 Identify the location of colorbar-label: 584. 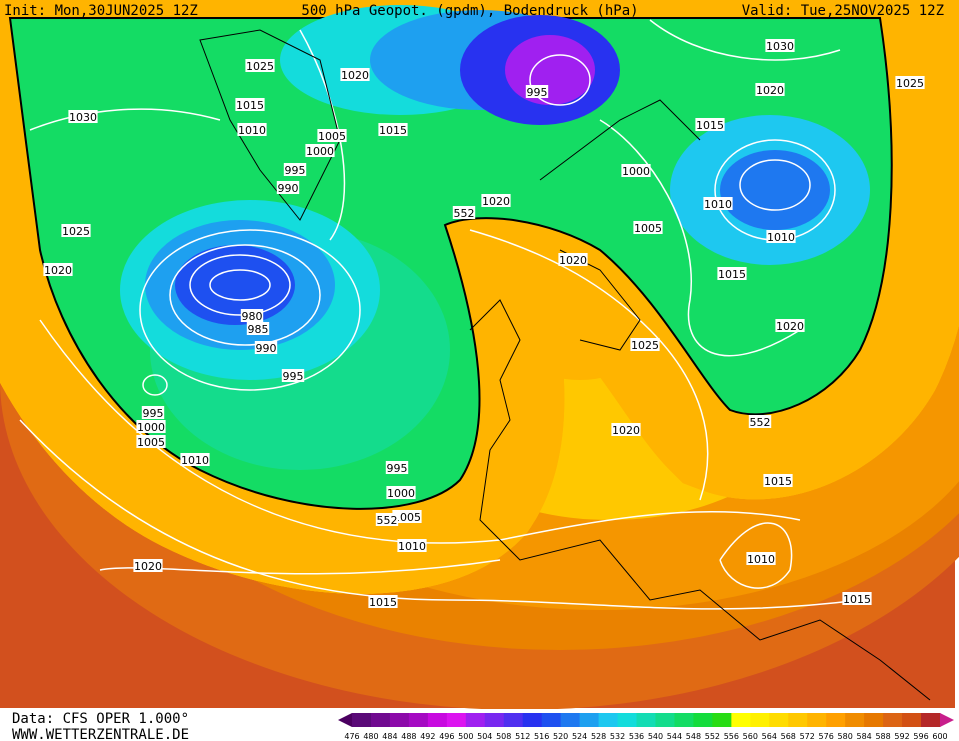
(863, 736).